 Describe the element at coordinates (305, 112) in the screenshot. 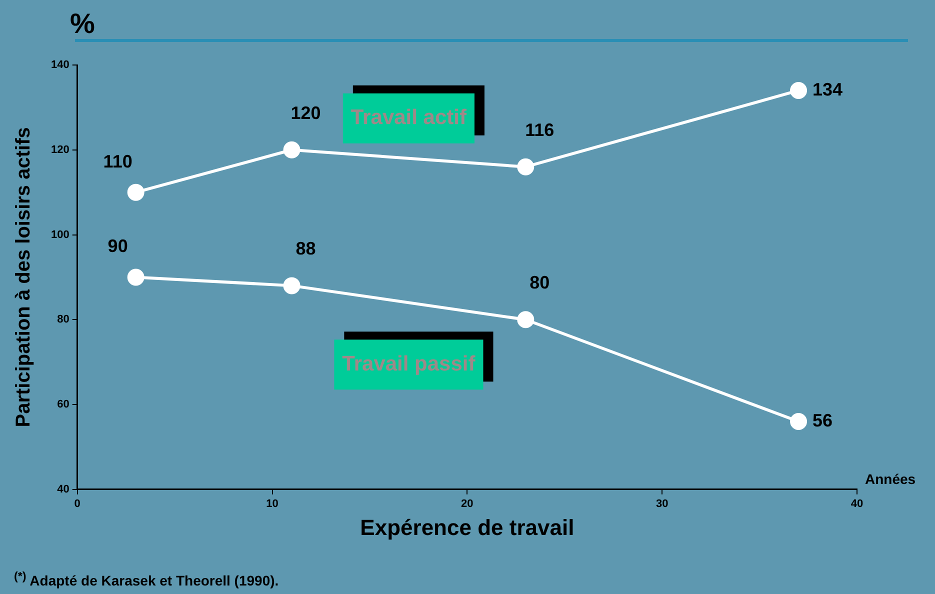

I see `data-label: 120` at that location.